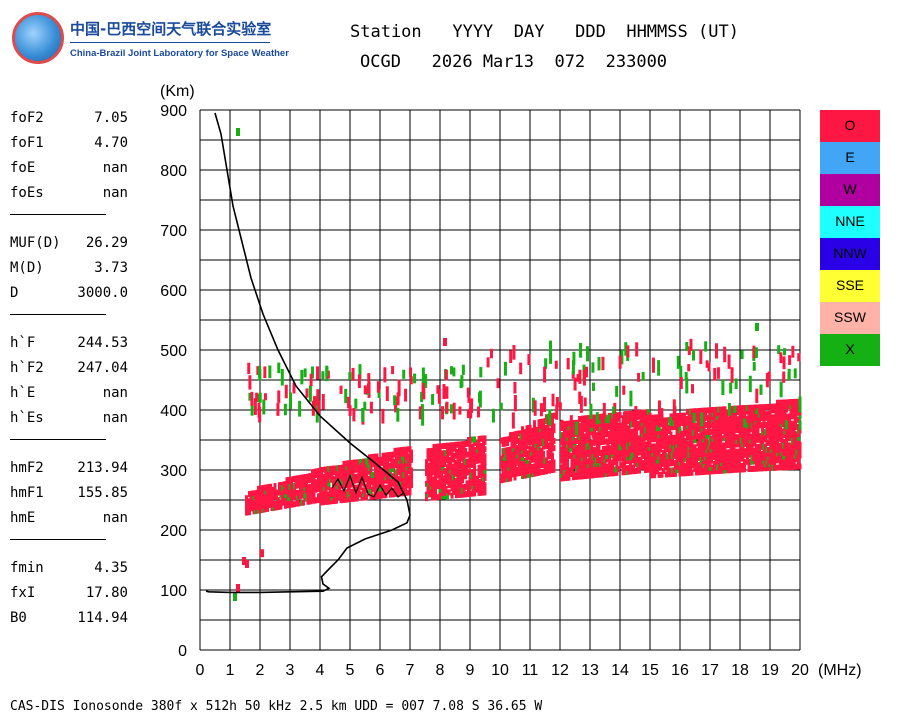  Describe the element at coordinates (514, 62) in the screenshot. I see `header-values: OCGD 2026 Mar13 072 233000` at that location.